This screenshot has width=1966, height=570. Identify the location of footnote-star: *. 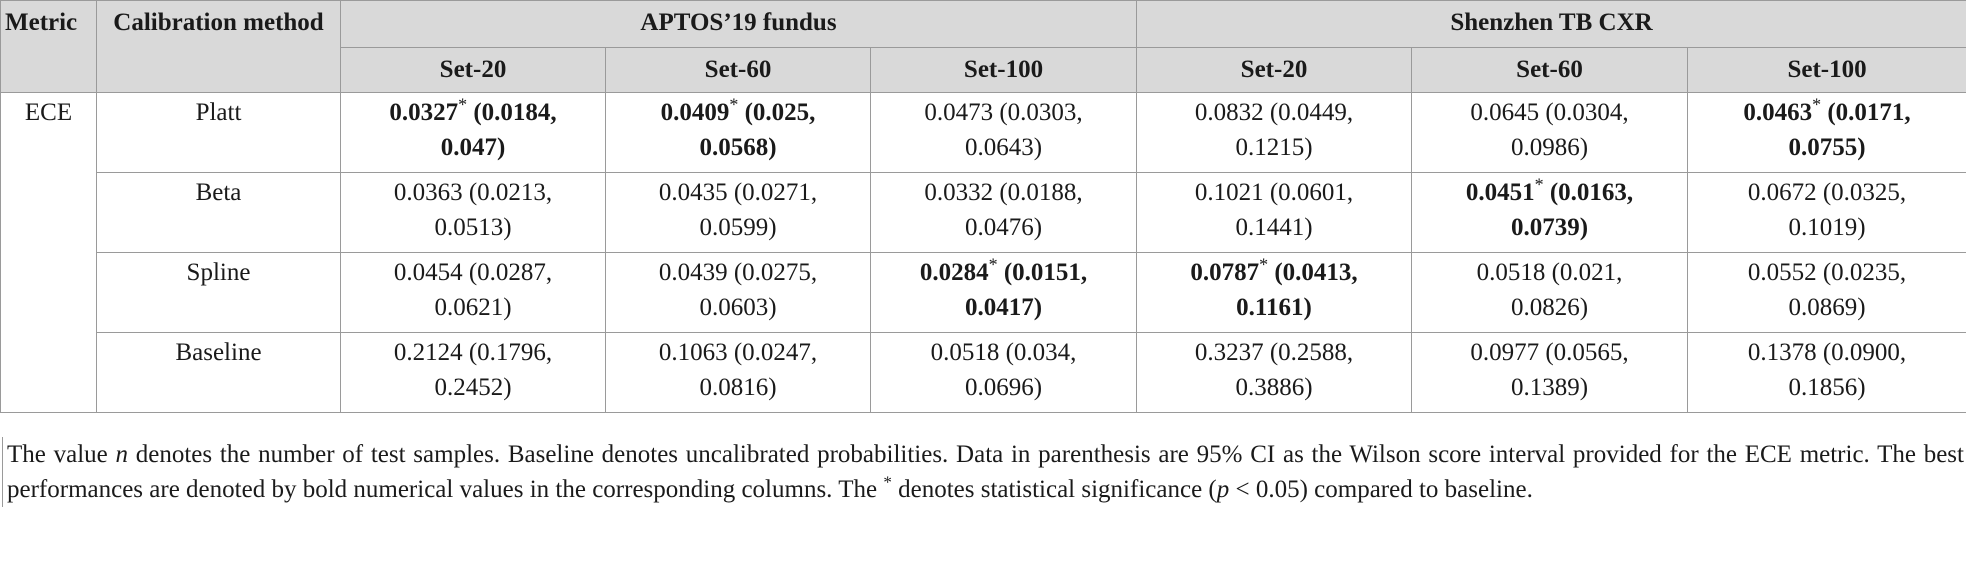
(887, 482).